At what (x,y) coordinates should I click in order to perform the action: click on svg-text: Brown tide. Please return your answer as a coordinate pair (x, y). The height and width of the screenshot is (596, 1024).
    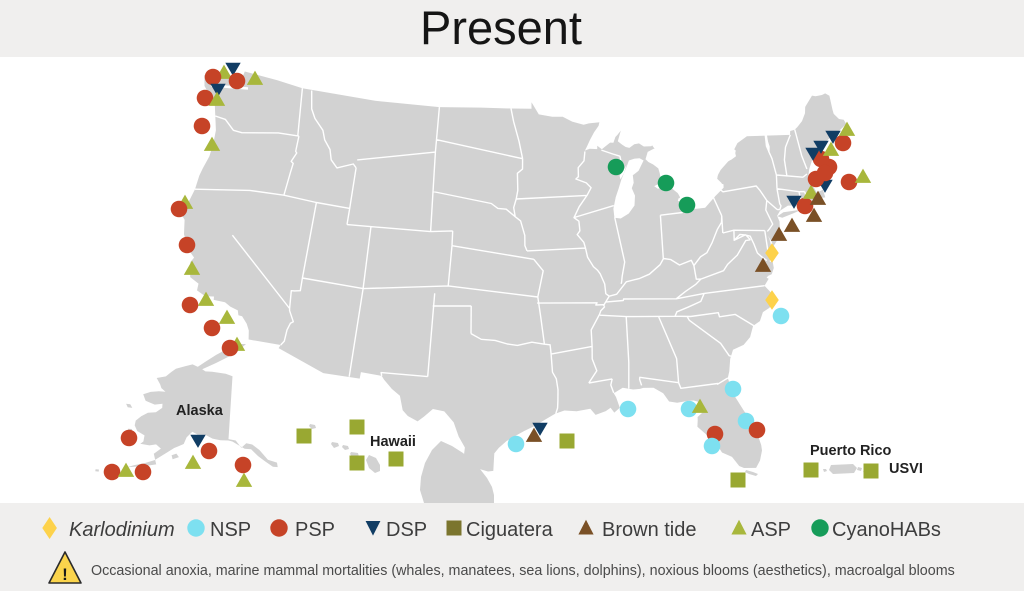
    Looking at the image, I should click on (649, 530).